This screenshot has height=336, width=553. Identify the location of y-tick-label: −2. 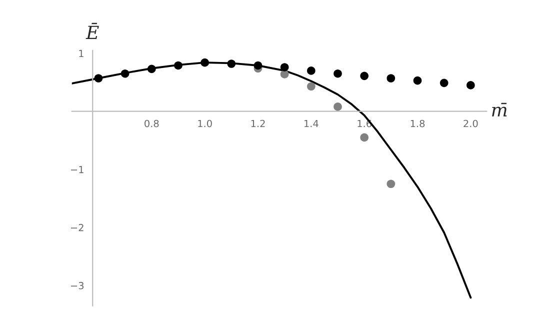
(77, 228).